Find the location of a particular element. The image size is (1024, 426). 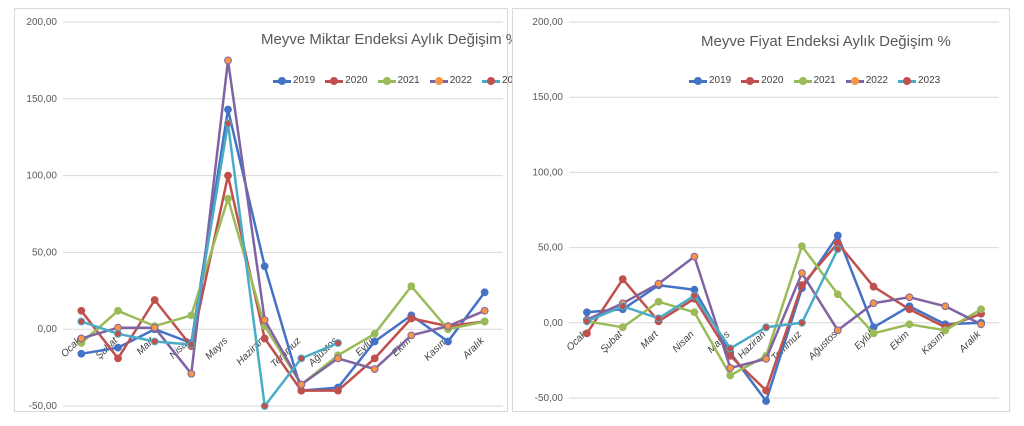

legend-label: 2023 is located at coordinates (929, 80).